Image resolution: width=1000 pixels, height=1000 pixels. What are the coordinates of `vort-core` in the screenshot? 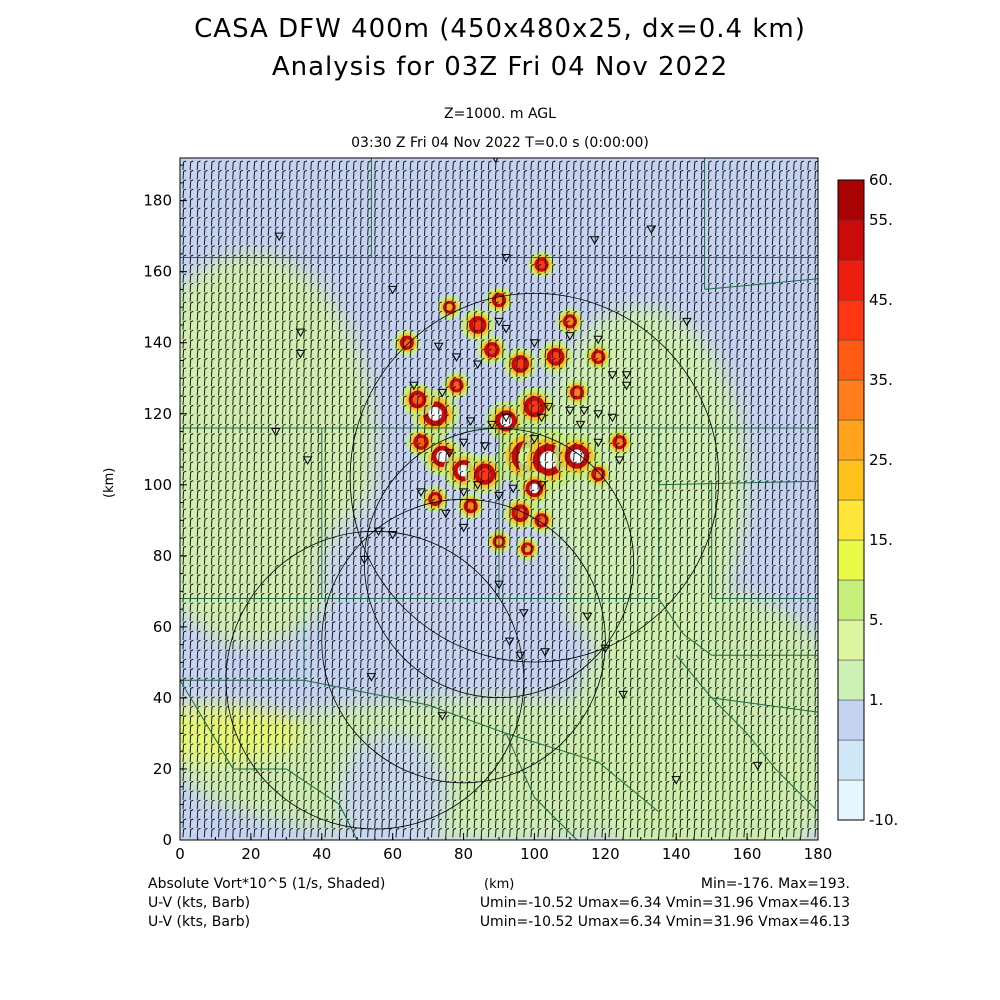 It's located at (569, 321).